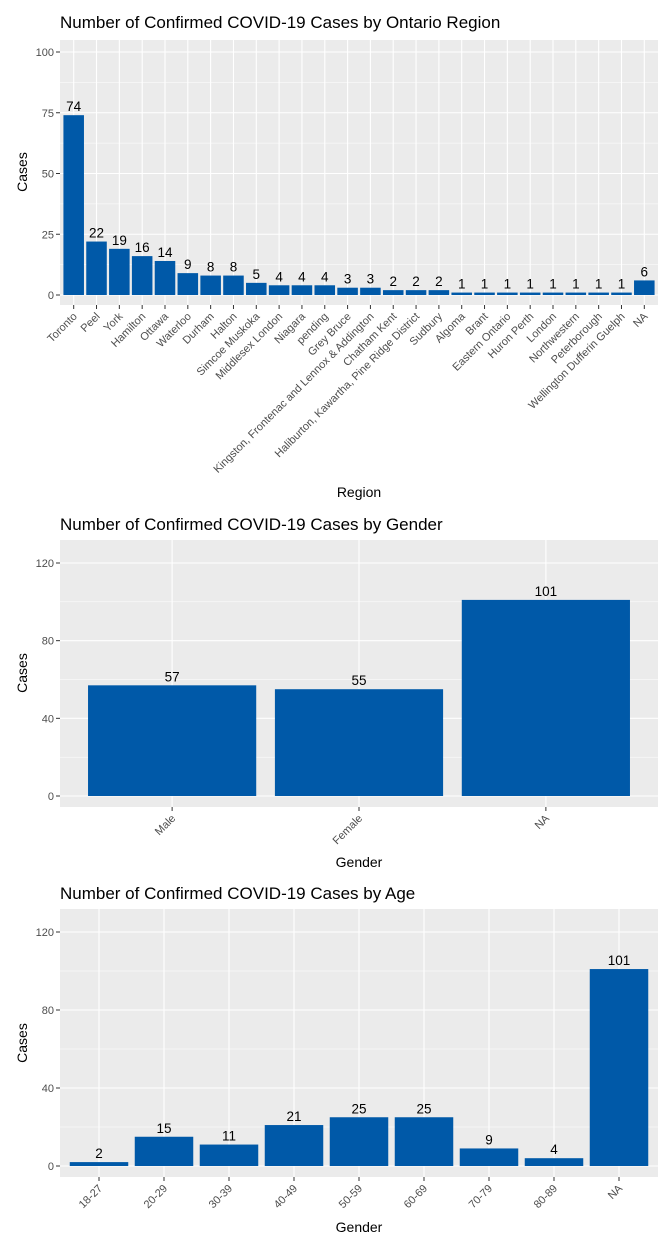  Describe the element at coordinates (507, 293) in the screenshot. I see `region-chart-bar-eastern-ontario` at that location.